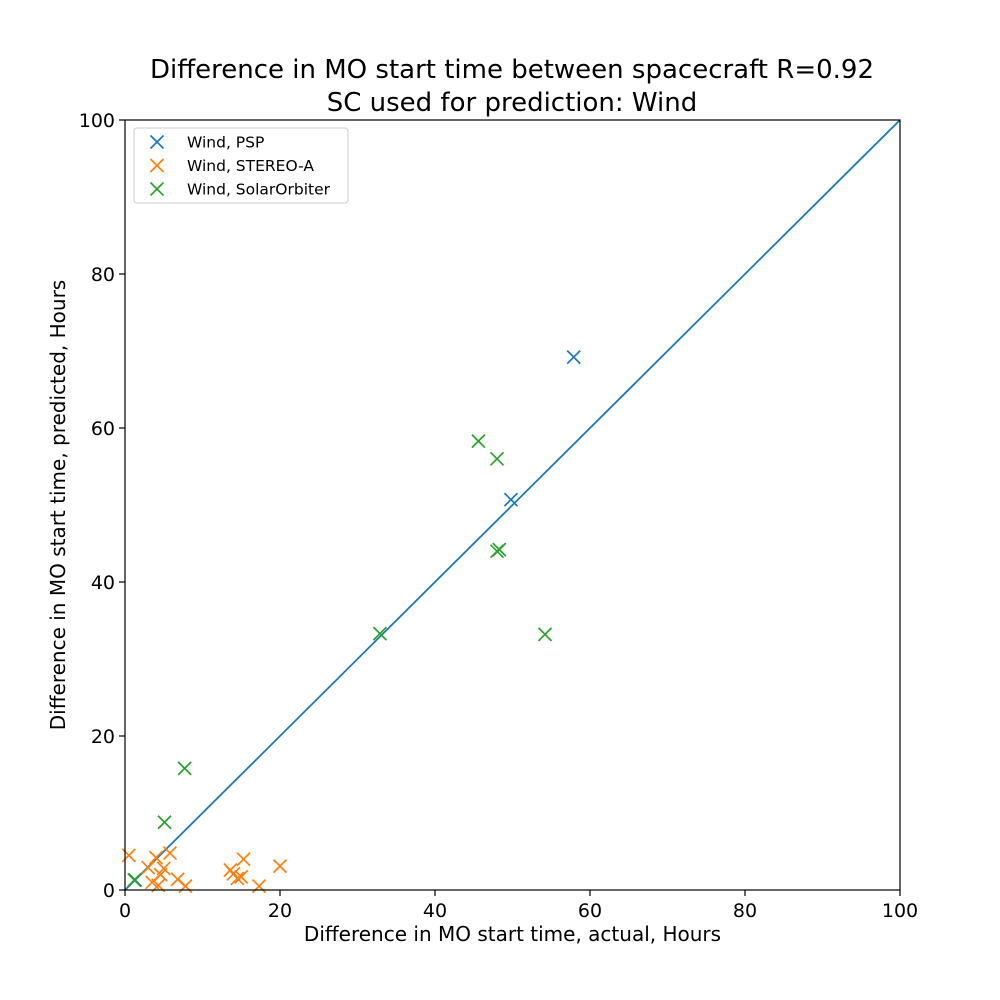 The width and height of the screenshot is (1000, 1000). Describe the element at coordinates (250, 166) in the screenshot. I see `legend-label-1: Wind, STEREO-A` at that location.